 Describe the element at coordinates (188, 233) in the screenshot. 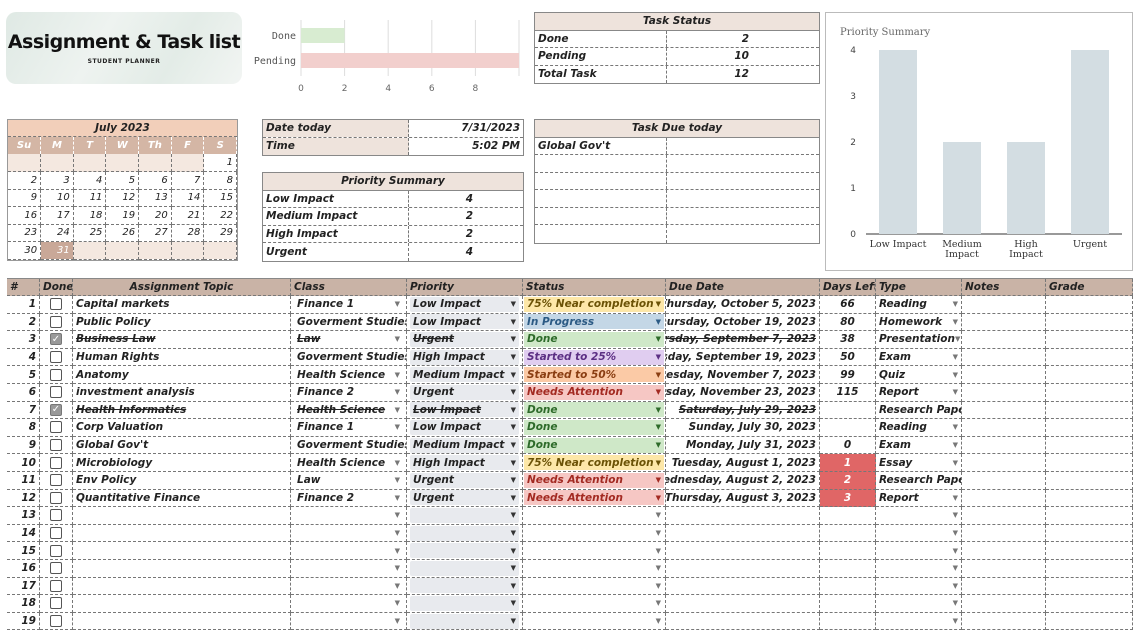

I see `calendar-day: 28` at that location.